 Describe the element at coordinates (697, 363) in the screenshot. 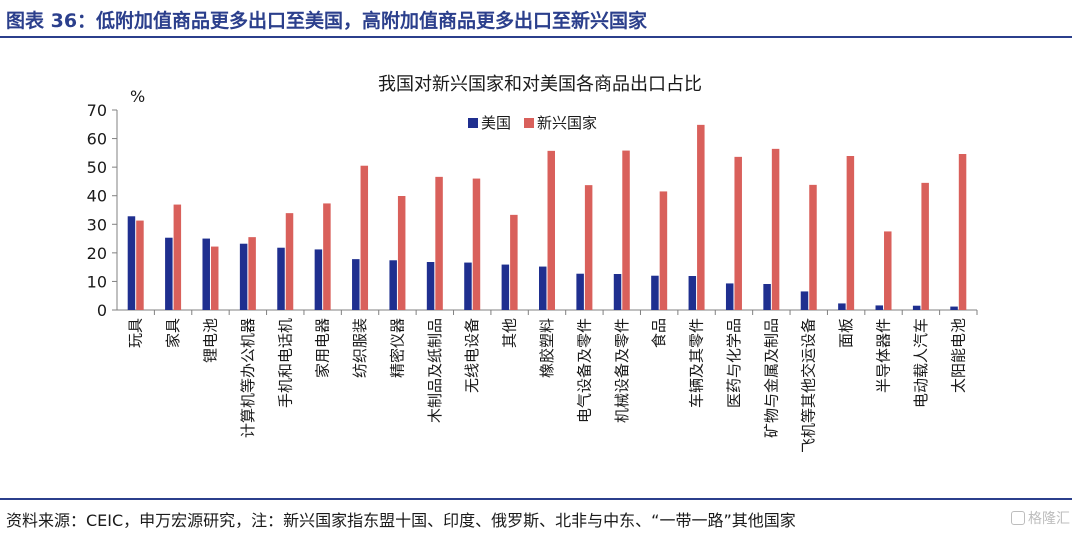

I see `x-tick-label: 车辆及其零件` at that location.